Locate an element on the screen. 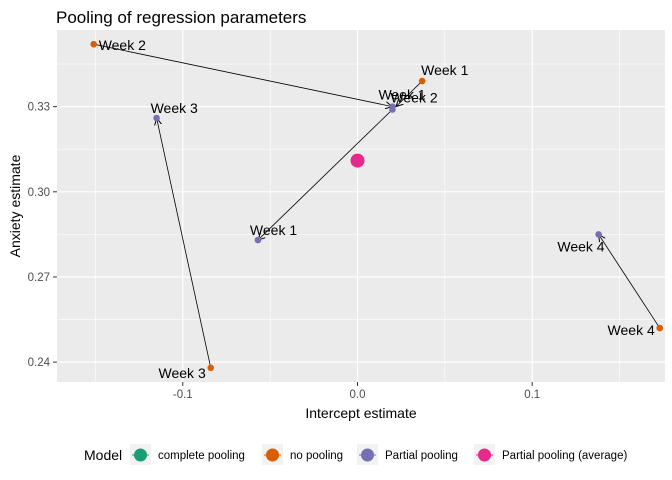 The width and height of the screenshot is (672, 480). legend-label: Partial pooling (average) is located at coordinates (564, 456).